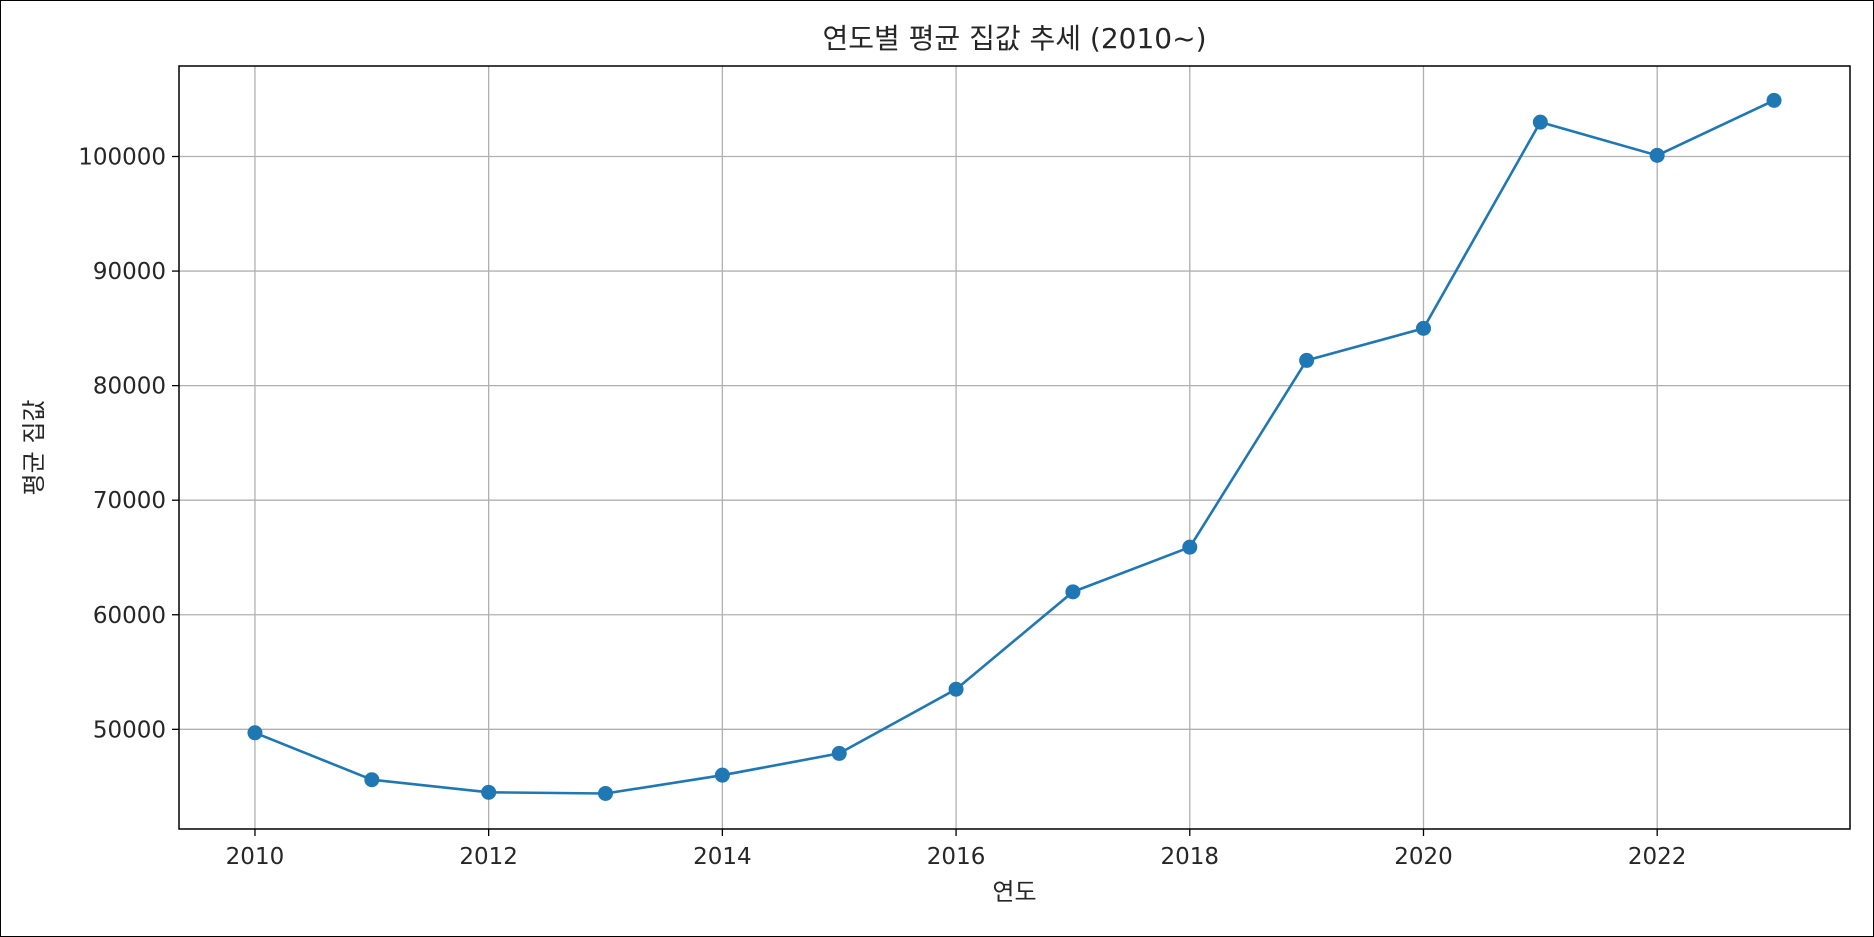  What do you see at coordinates (722, 857) in the screenshot?
I see `x-tick-label: 2014` at bounding box center [722, 857].